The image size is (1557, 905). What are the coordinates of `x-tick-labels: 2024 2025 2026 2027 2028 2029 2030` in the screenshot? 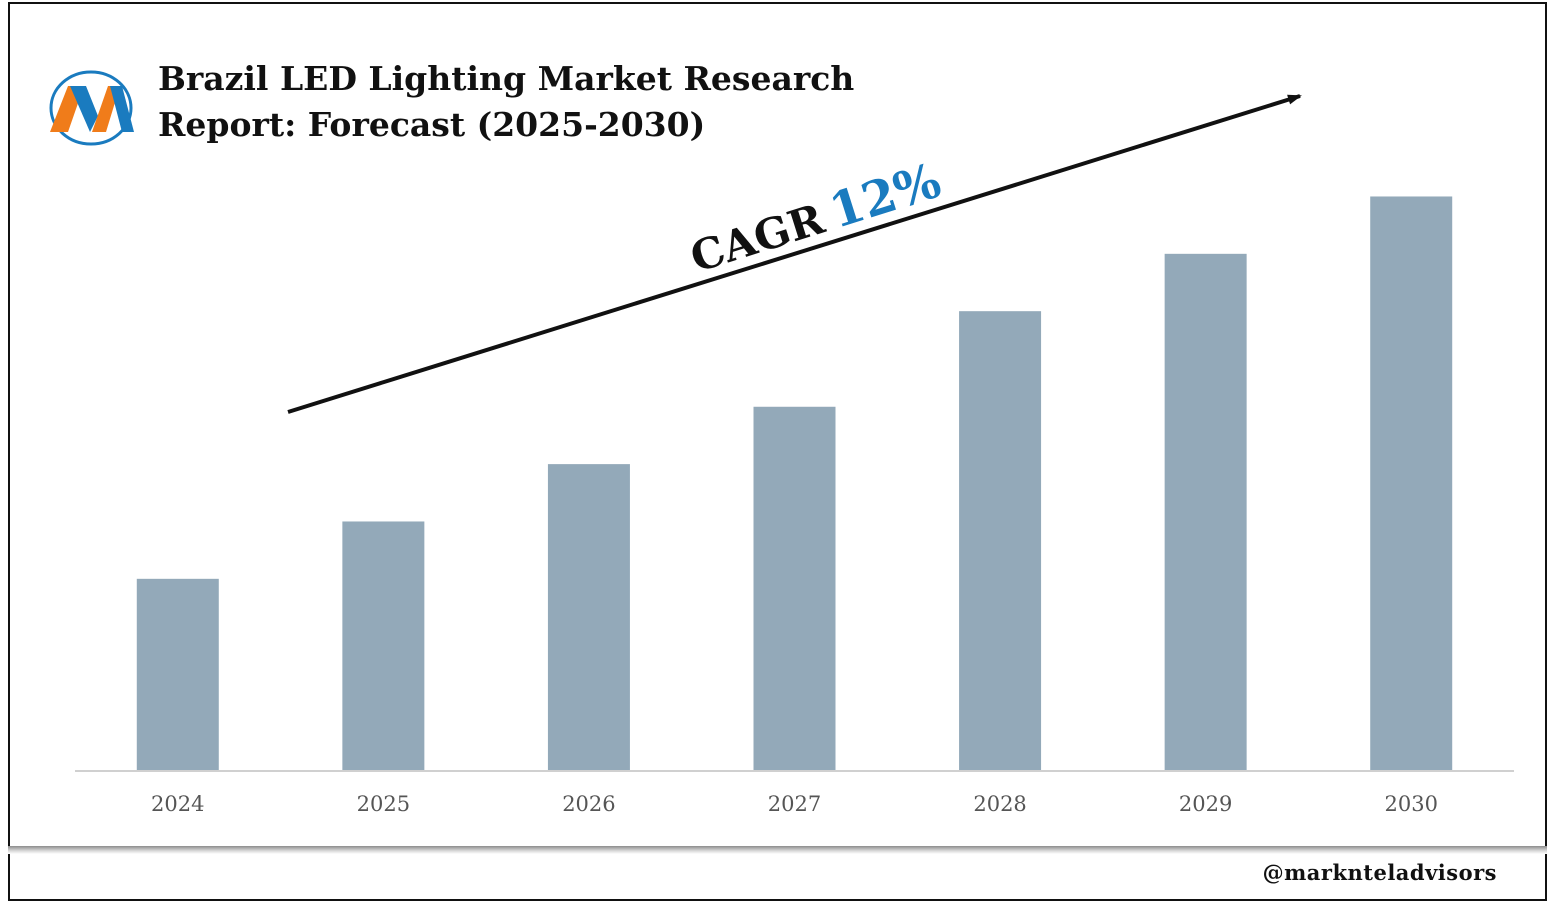 It's located at (794, 804).